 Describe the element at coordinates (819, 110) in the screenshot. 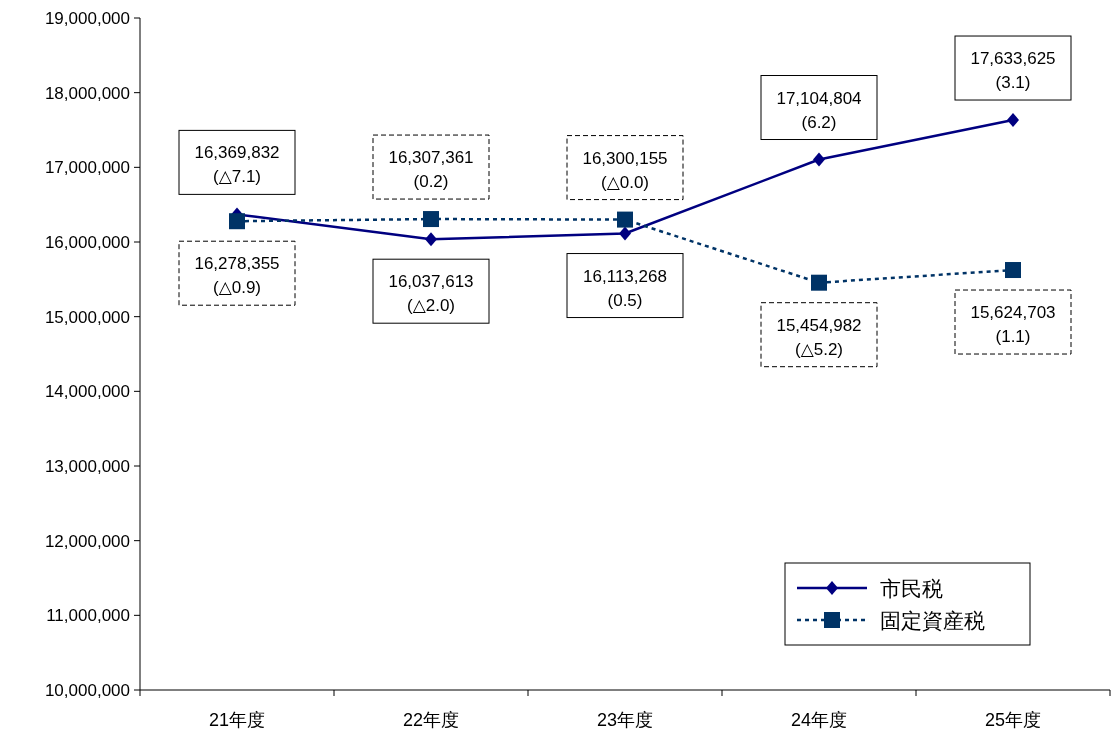

I see `data-label: 17,104,804 (6.2)` at that location.